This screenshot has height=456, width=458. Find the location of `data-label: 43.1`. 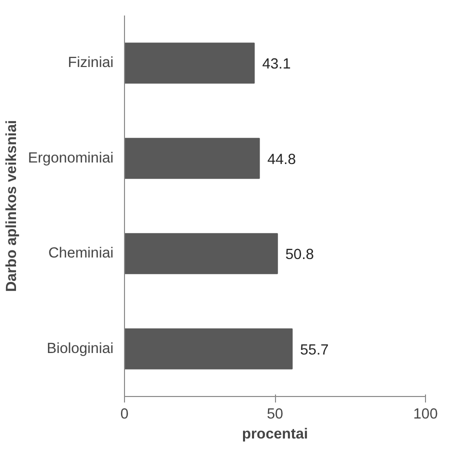

data-label: 43.1 is located at coordinates (276, 64).